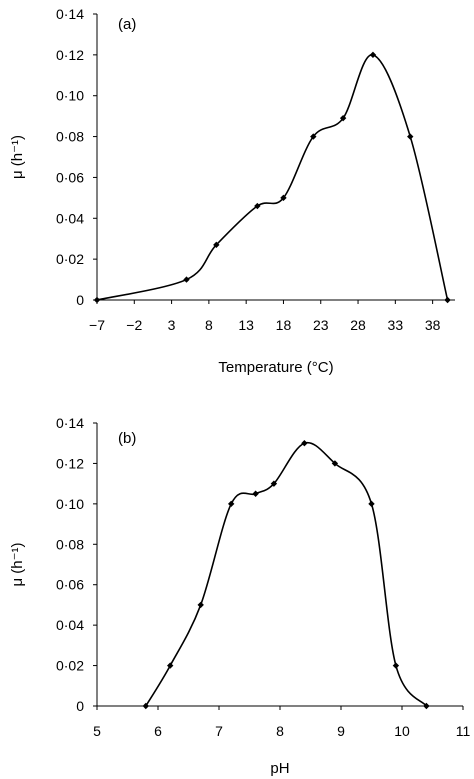  Describe the element at coordinates (134, 325) in the screenshot. I see `x-tick-label: −2` at that location.